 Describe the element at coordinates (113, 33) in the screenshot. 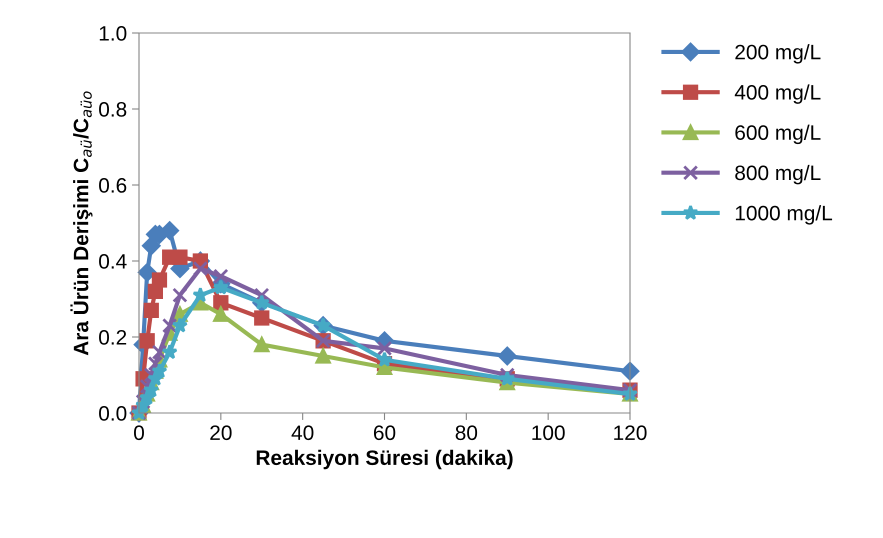

I see `y-tick-label: 1.0` at that location.